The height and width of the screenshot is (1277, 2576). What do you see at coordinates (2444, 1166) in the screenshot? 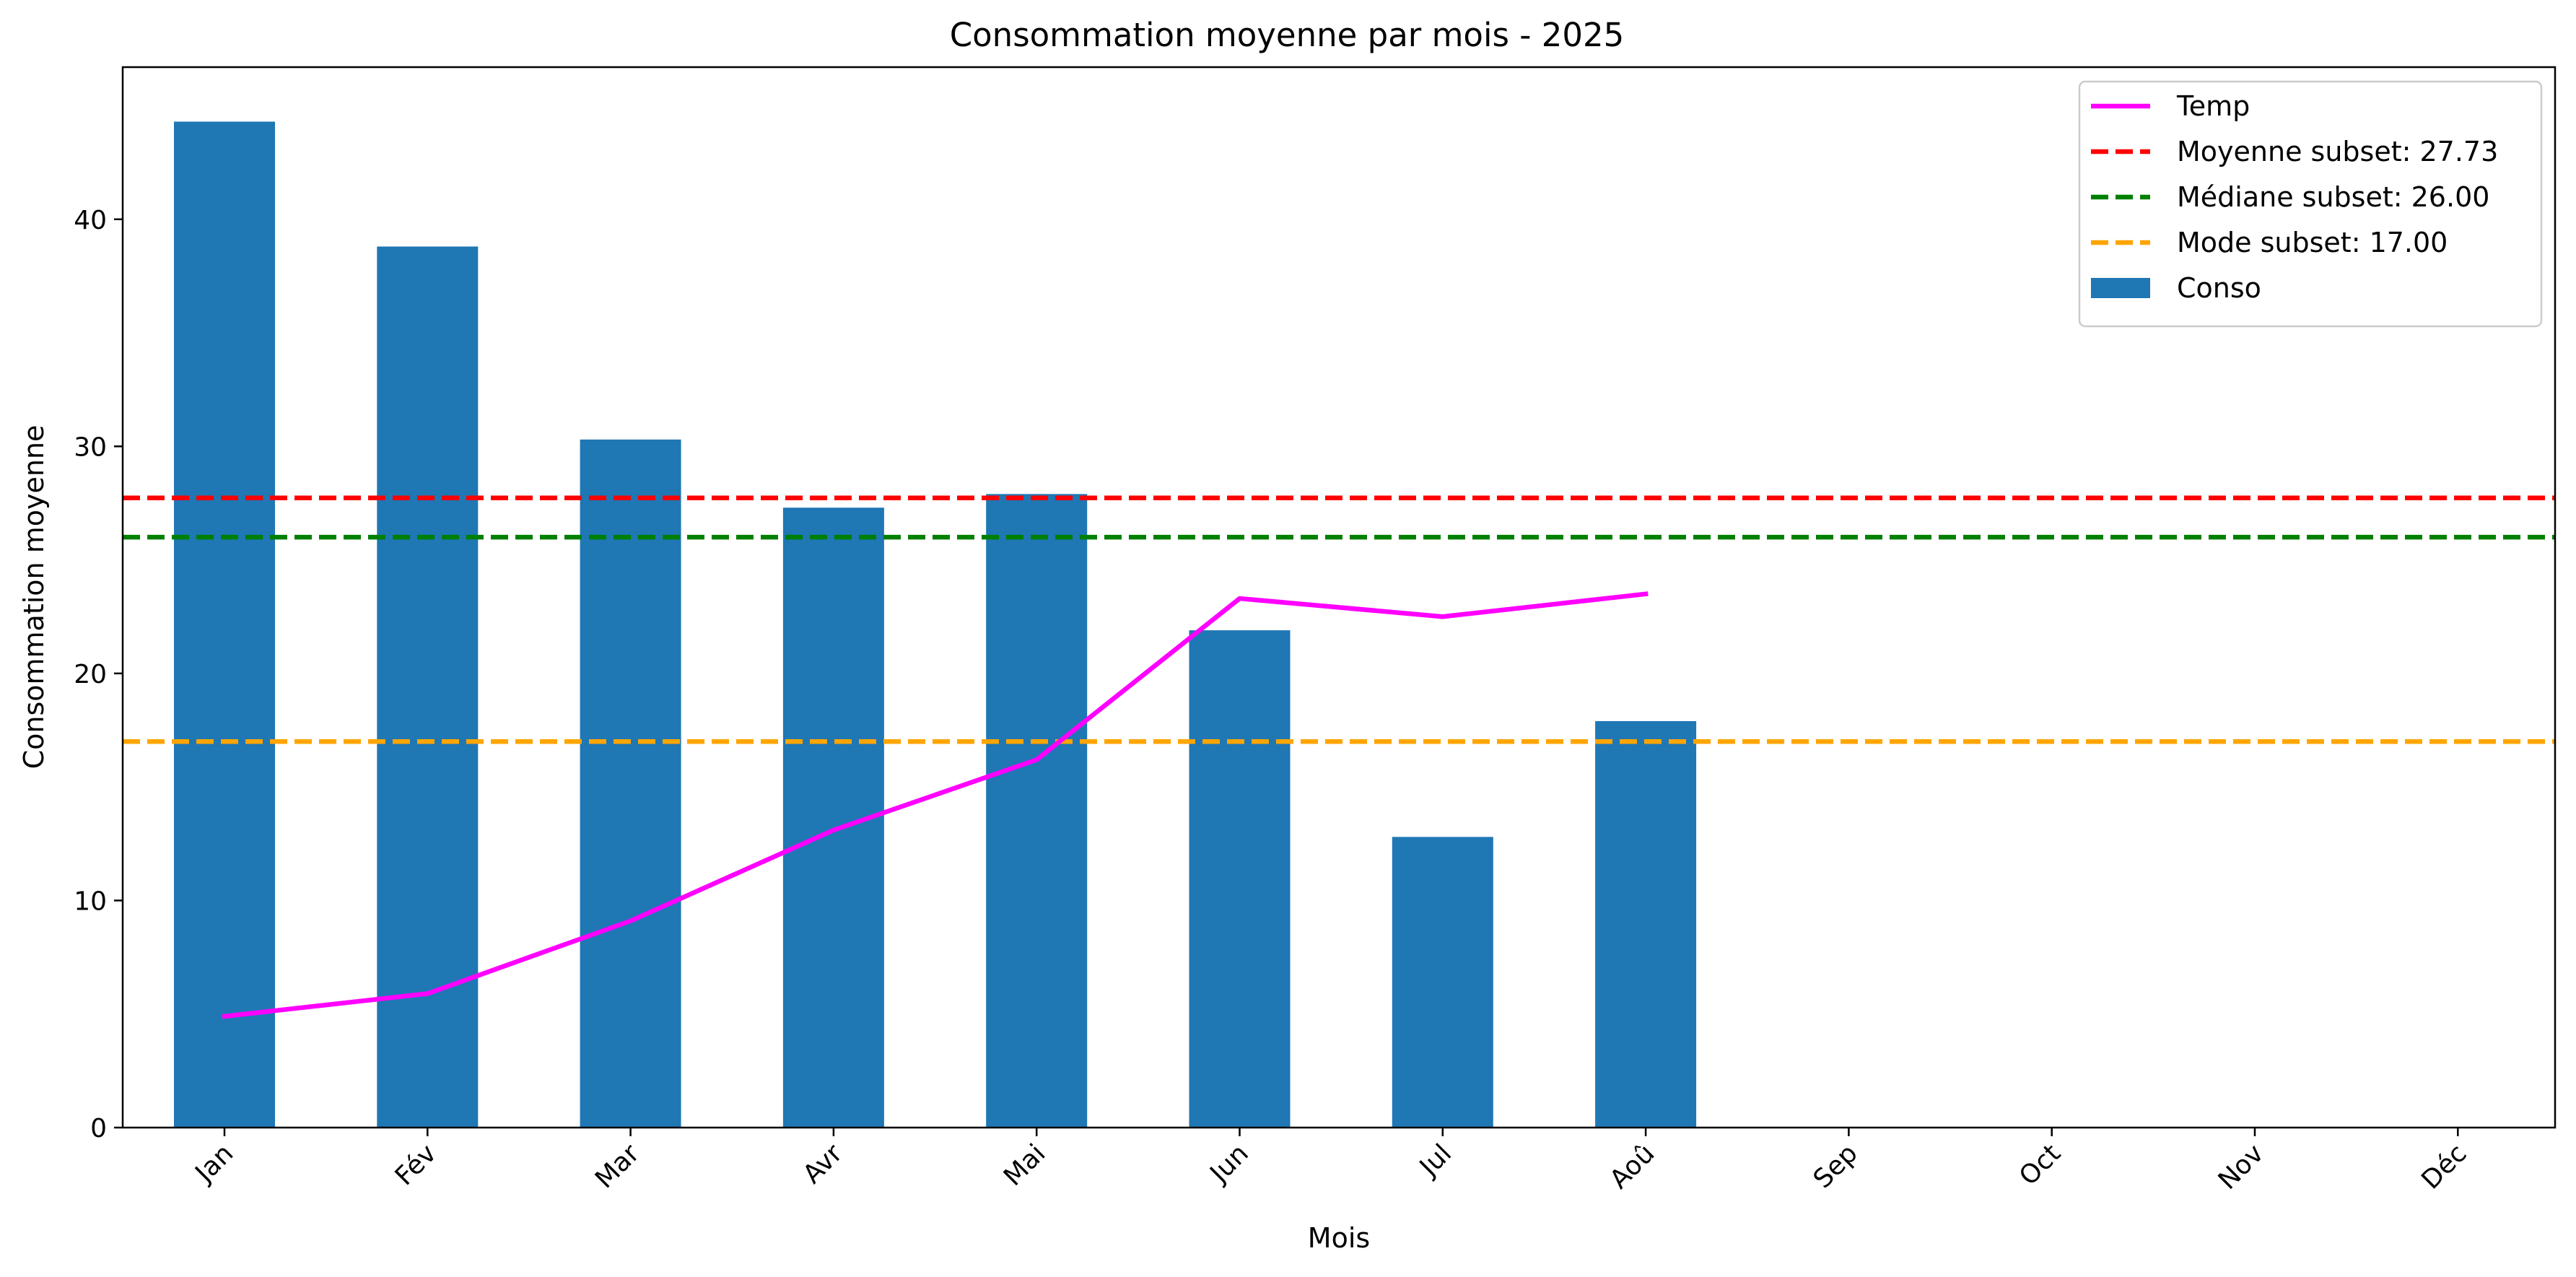
I see `x-tick-label-12: Déc` at bounding box center [2444, 1166].